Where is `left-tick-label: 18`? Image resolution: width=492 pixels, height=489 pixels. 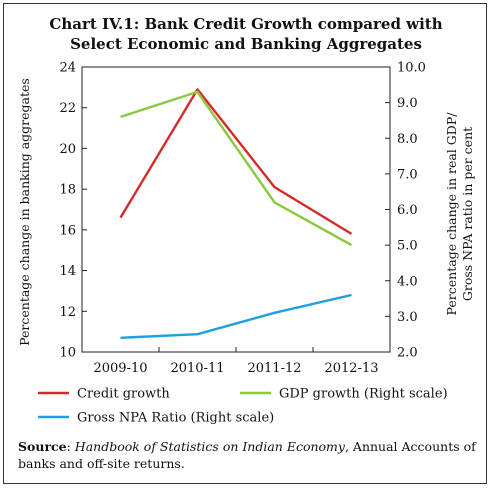 left-tick-label: 18 is located at coordinates (67, 190).